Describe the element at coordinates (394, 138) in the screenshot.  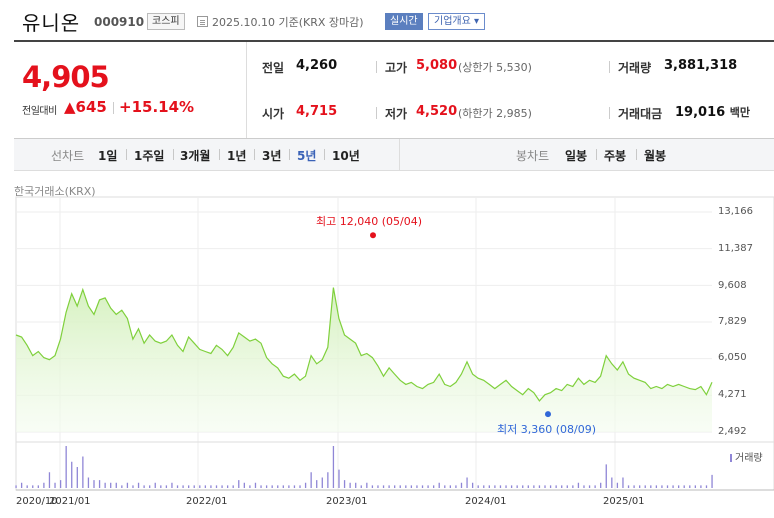
I see `stats-divider` at that location.